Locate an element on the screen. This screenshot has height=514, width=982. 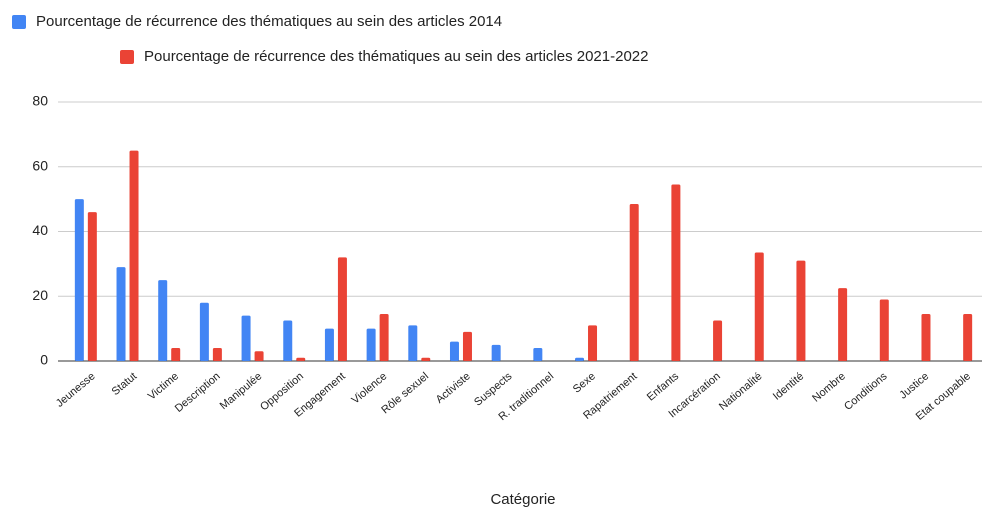
x-axis-title: Catégorie is located at coordinates (522, 499).